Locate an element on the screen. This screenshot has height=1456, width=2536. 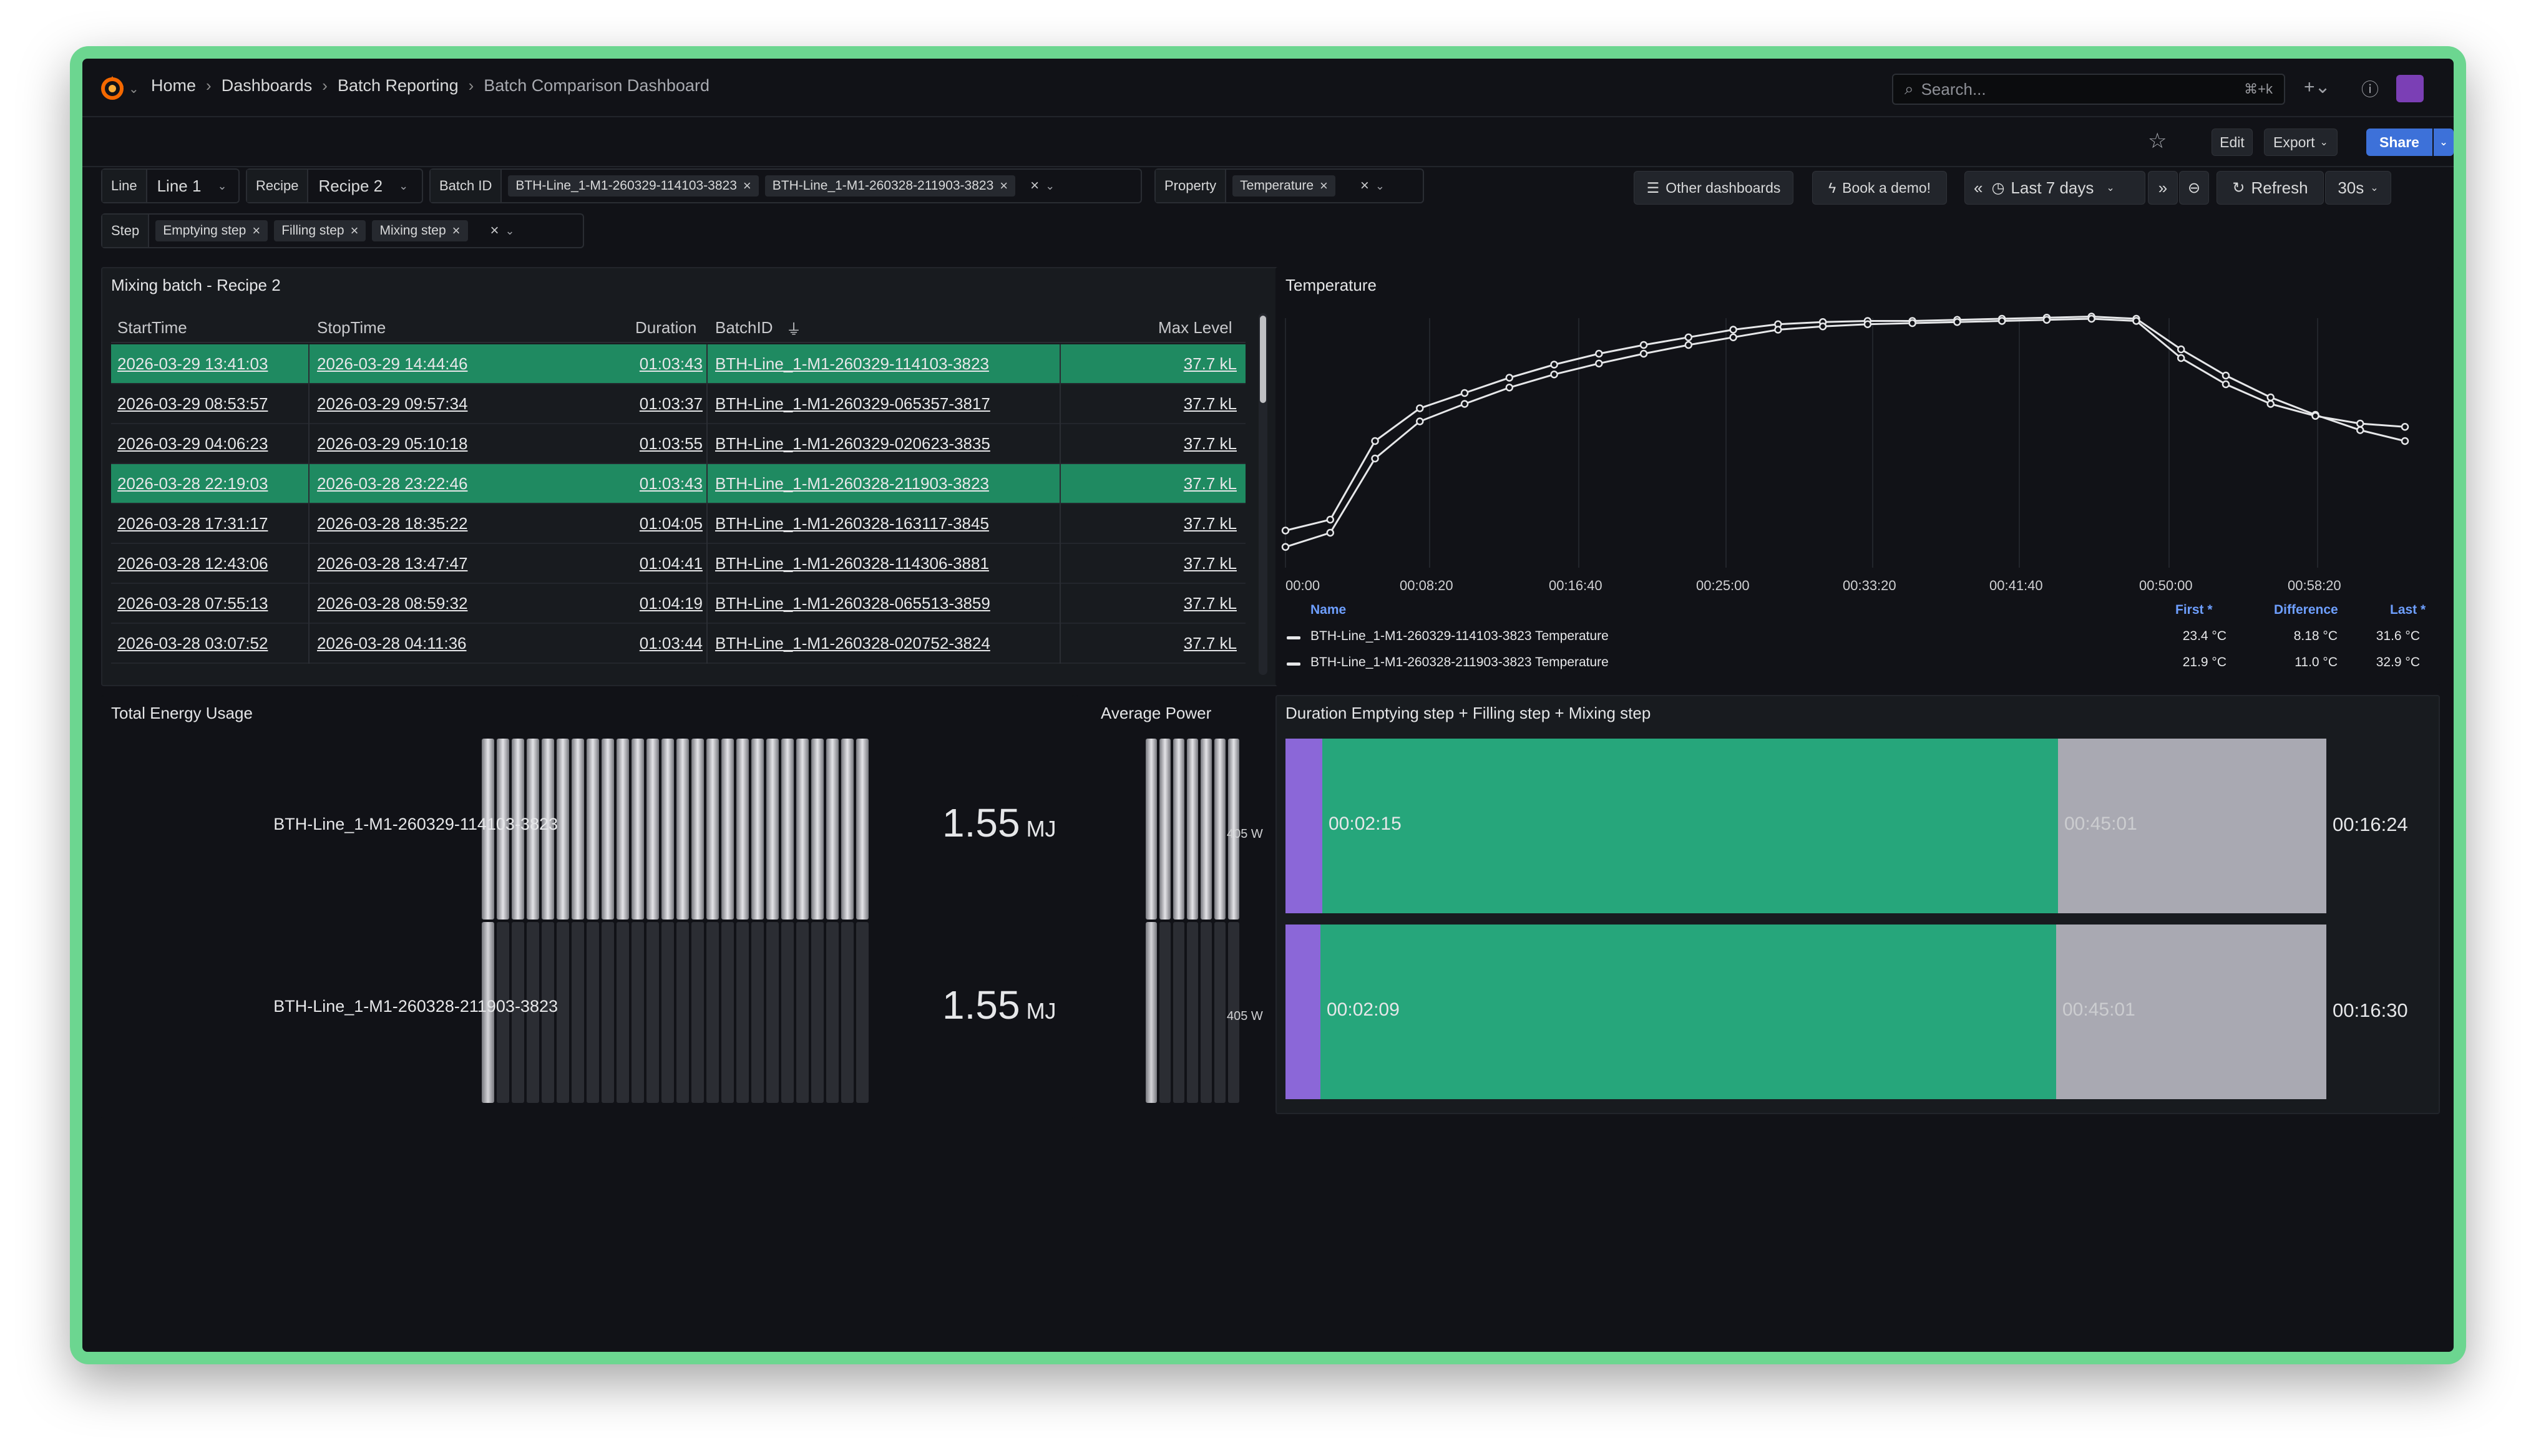
cell-stoptime: 2026-03-28 18:35:22 is located at coordinates (393, 524).